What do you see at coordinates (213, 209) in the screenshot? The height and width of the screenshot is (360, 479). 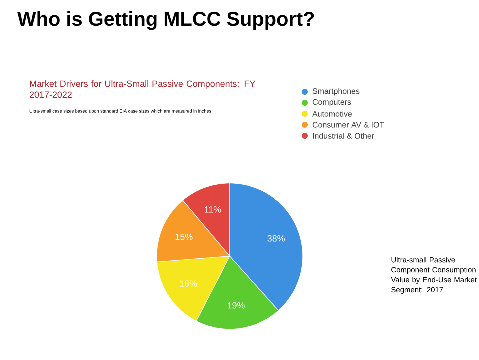 I see `data-label: 11%` at bounding box center [213, 209].